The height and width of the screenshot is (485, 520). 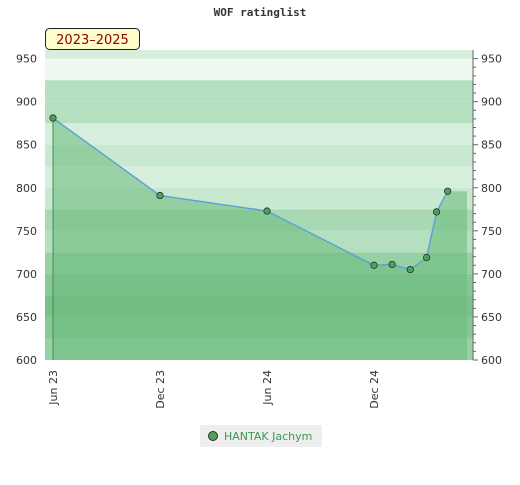 I want to click on y-tick-label-left: 850, so click(x=26, y=145).